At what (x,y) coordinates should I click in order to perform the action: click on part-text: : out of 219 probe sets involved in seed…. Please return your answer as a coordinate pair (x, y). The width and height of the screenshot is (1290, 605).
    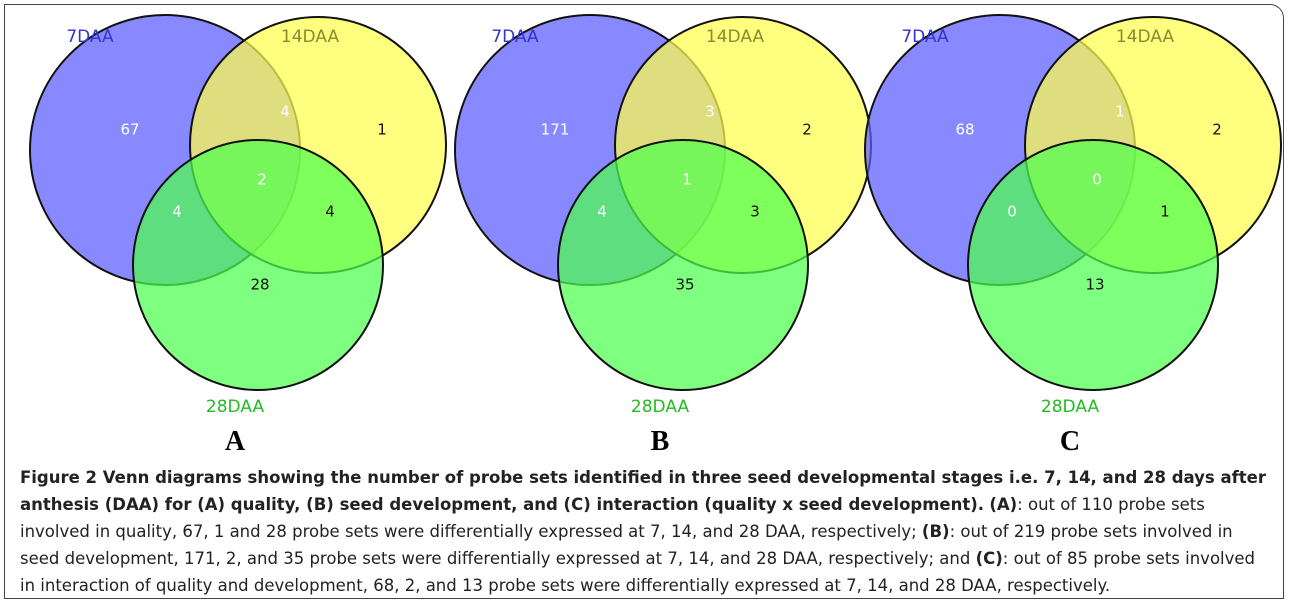
    Looking at the image, I should click on (626, 545).